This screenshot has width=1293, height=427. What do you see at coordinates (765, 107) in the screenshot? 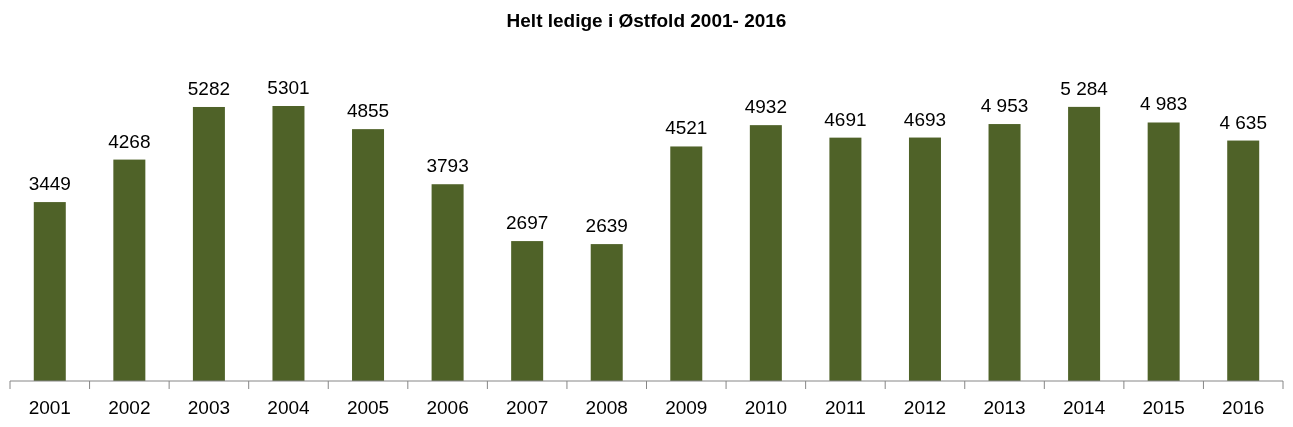
I see `data-label: 4932` at bounding box center [765, 107].